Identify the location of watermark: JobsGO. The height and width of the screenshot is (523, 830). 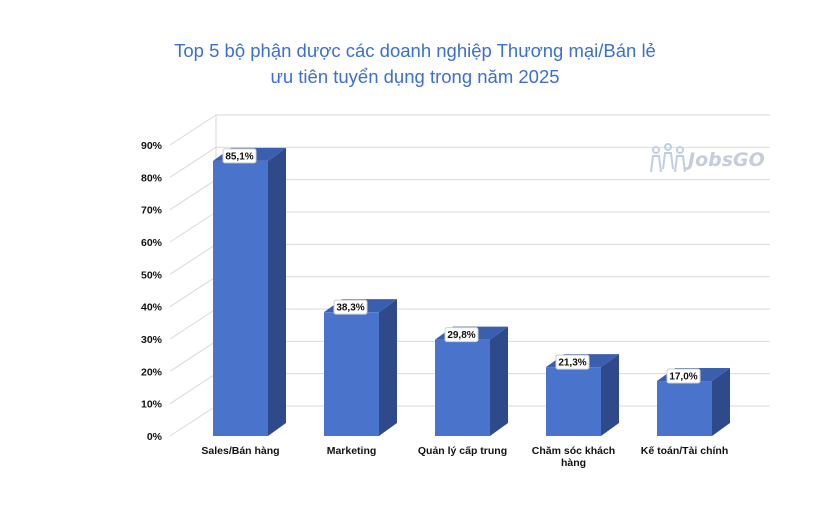
(707, 158).